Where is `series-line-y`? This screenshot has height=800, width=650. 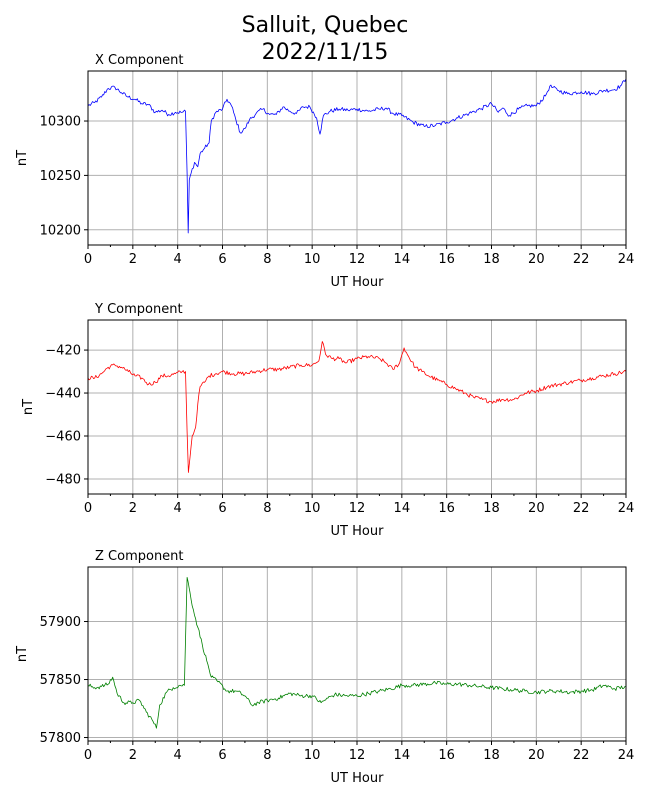 series-line-y is located at coordinates (357, 407).